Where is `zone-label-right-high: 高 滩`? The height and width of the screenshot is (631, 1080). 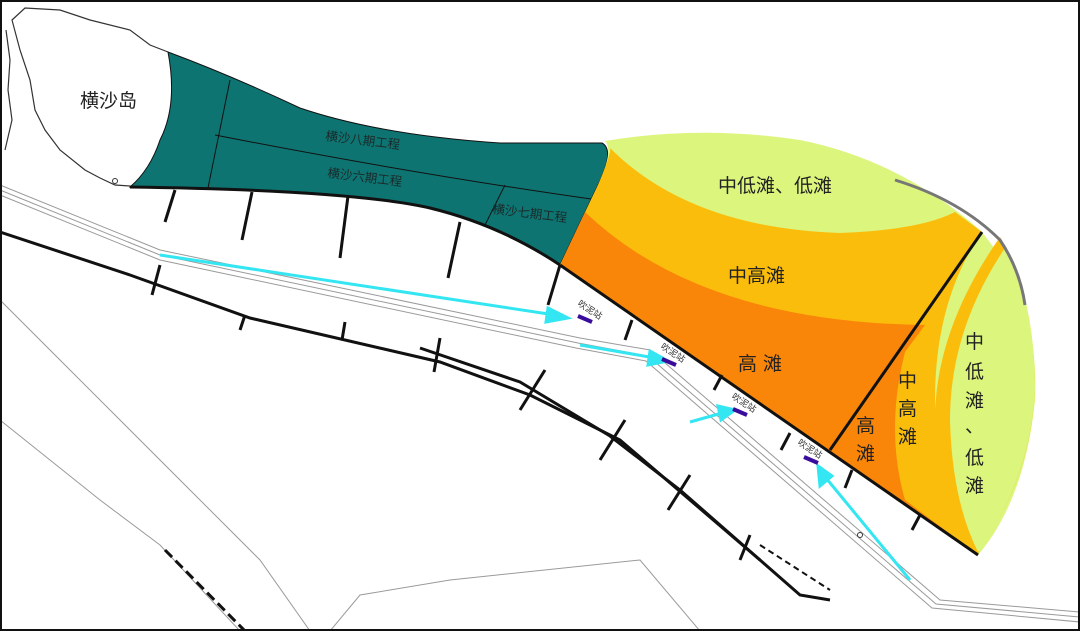 zone-label-right-high: 高 滩 is located at coordinates (865, 440).